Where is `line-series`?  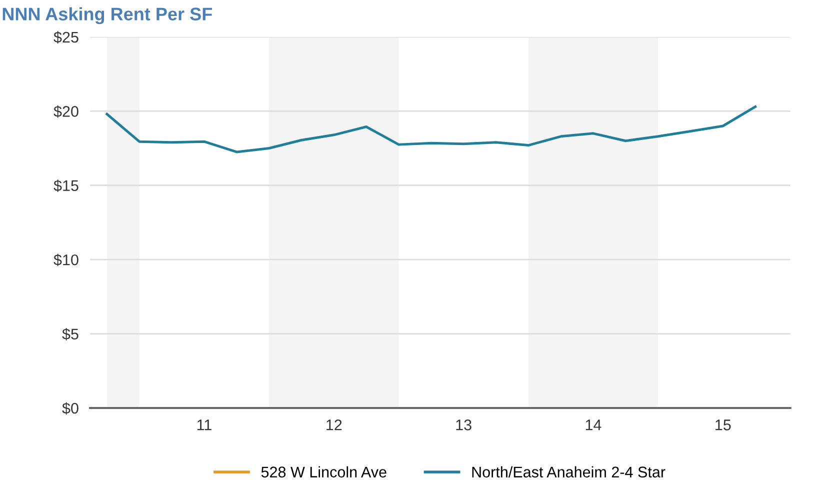
line-series is located at coordinates (431, 129).